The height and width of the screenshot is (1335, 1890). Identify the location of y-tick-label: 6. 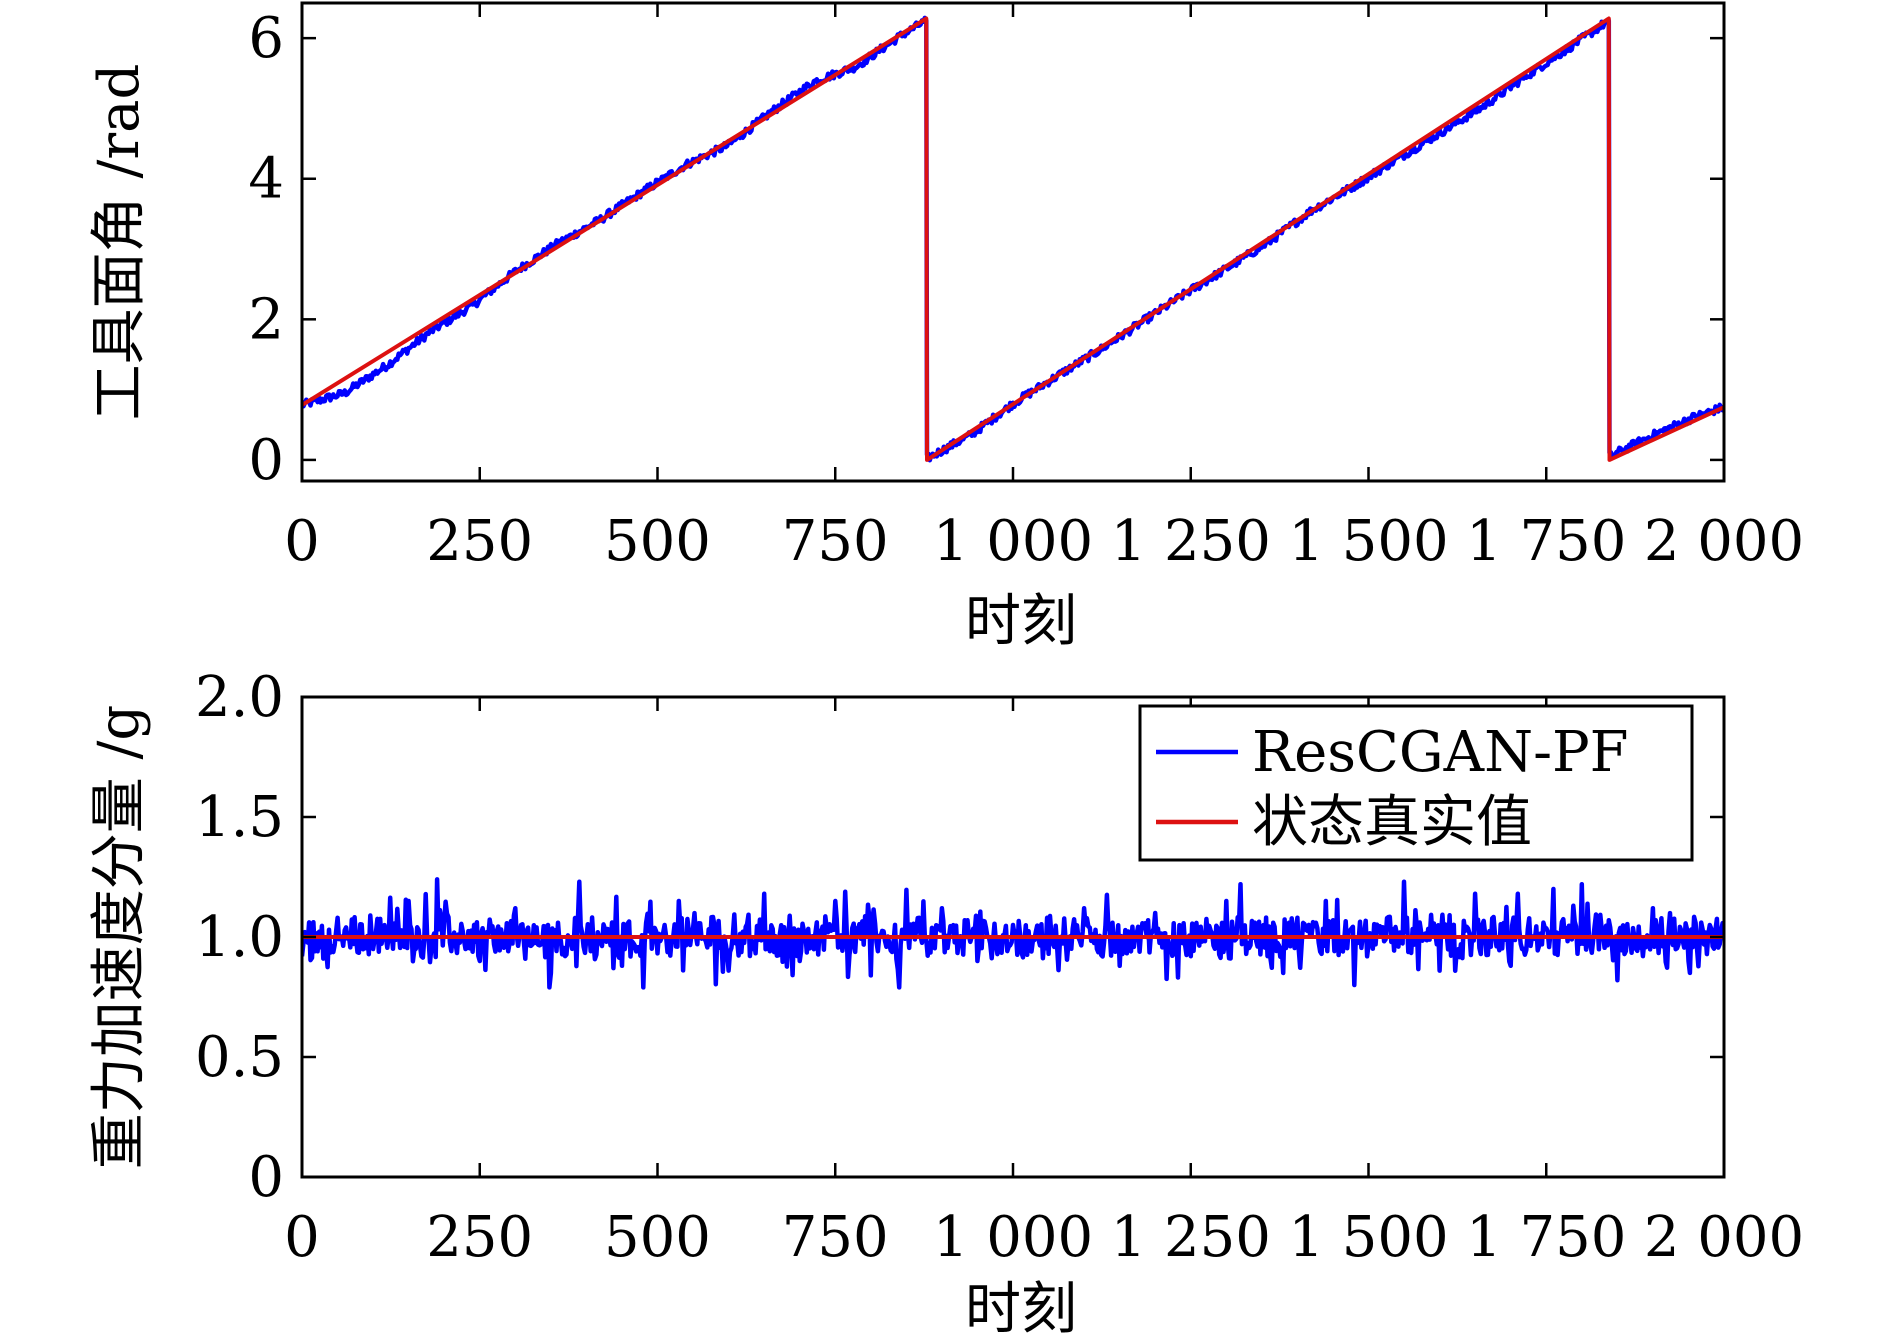
(266, 38).